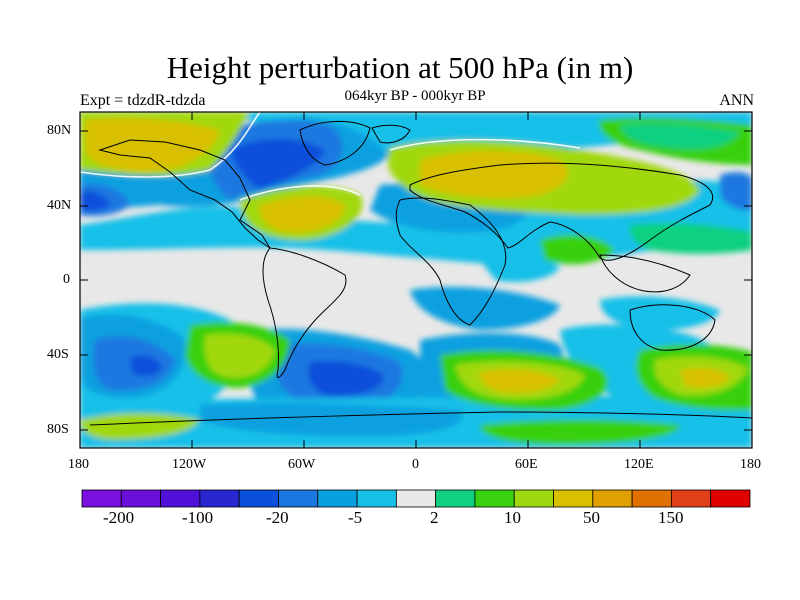 The image size is (800, 600). Describe the element at coordinates (302, 464) in the screenshot. I see `lon-label-60w: 60W` at that location.